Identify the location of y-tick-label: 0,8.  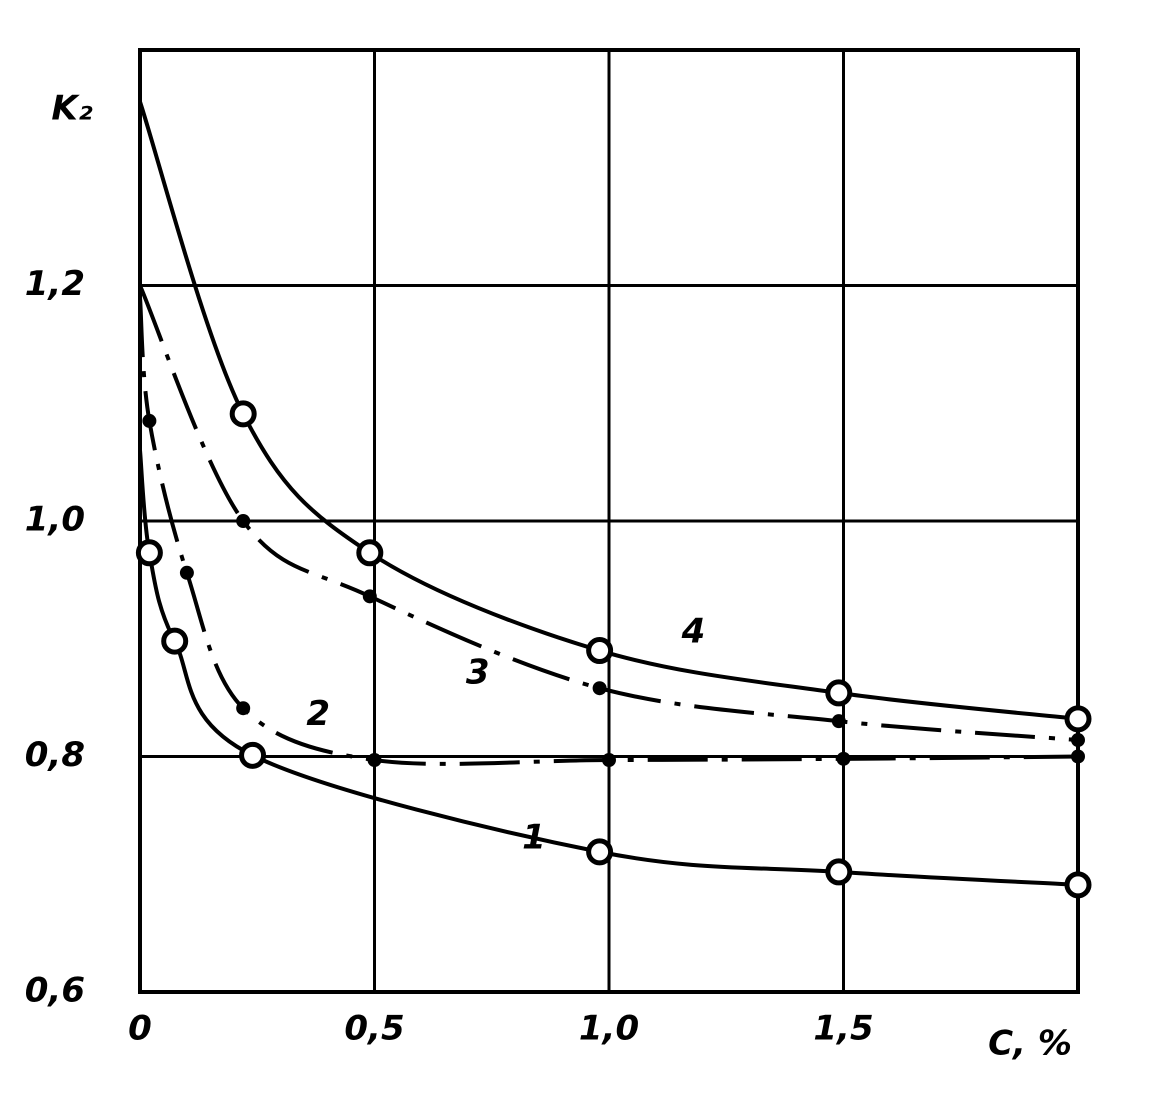
(55, 755).